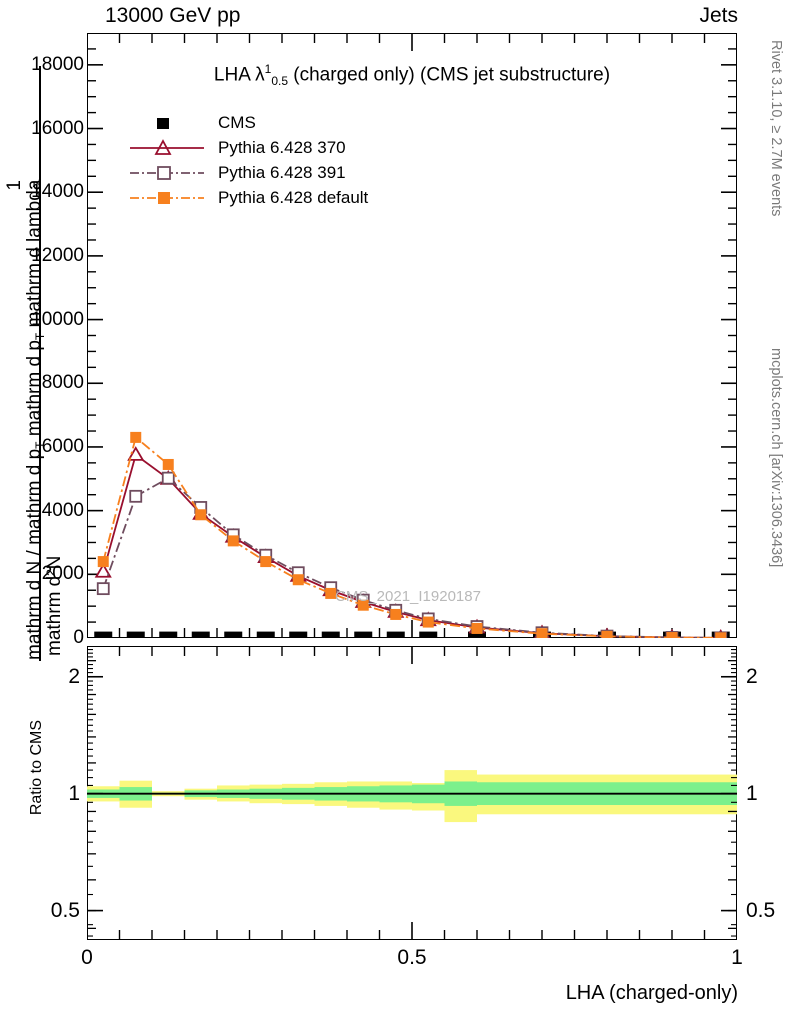 The height and width of the screenshot is (1024, 786). What do you see at coordinates (173, 15) in the screenshot?
I see `beam-energy-label: 13000 GeV pp` at bounding box center [173, 15].